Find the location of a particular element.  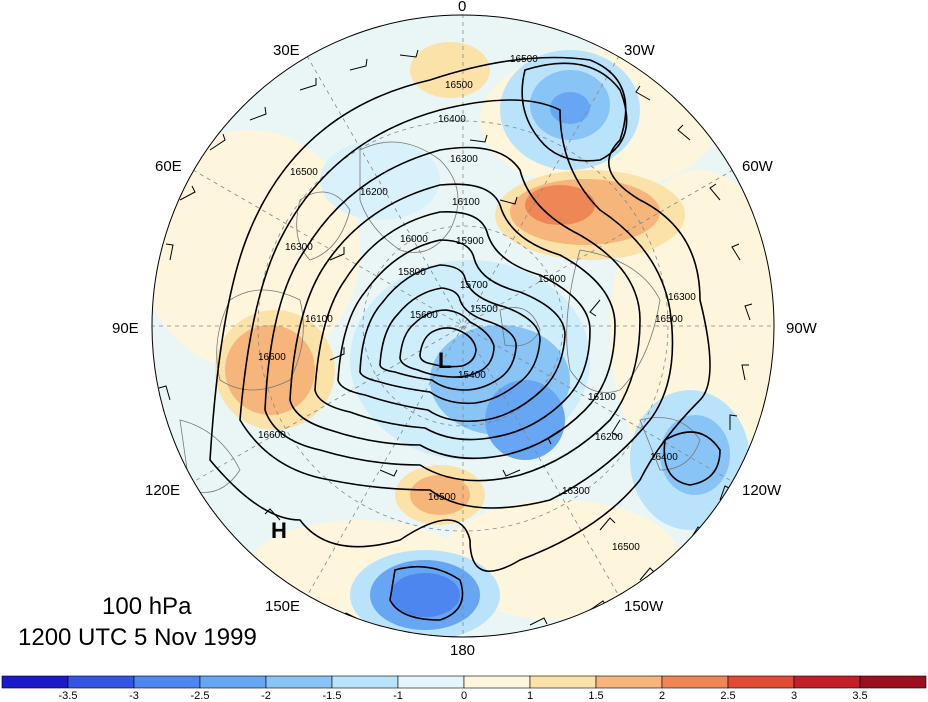

contour-label: 15500 is located at coordinates (484, 309).